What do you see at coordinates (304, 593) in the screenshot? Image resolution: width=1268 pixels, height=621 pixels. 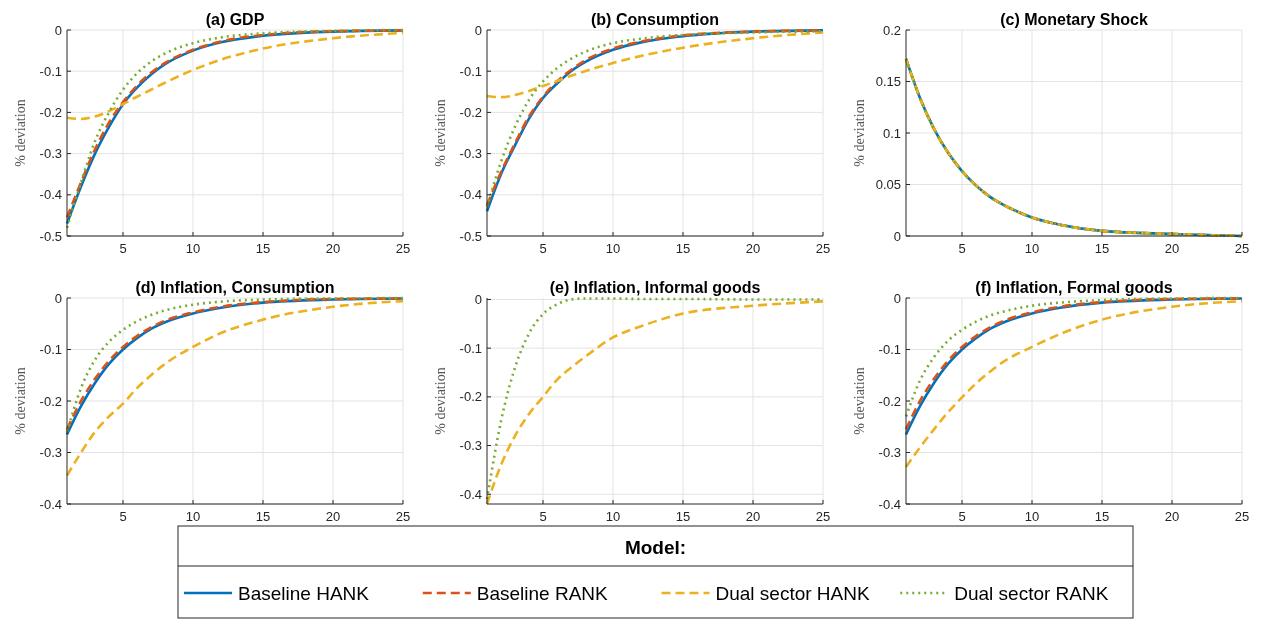 I see `legend-label: Baseline HANK` at bounding box center [304, 593].